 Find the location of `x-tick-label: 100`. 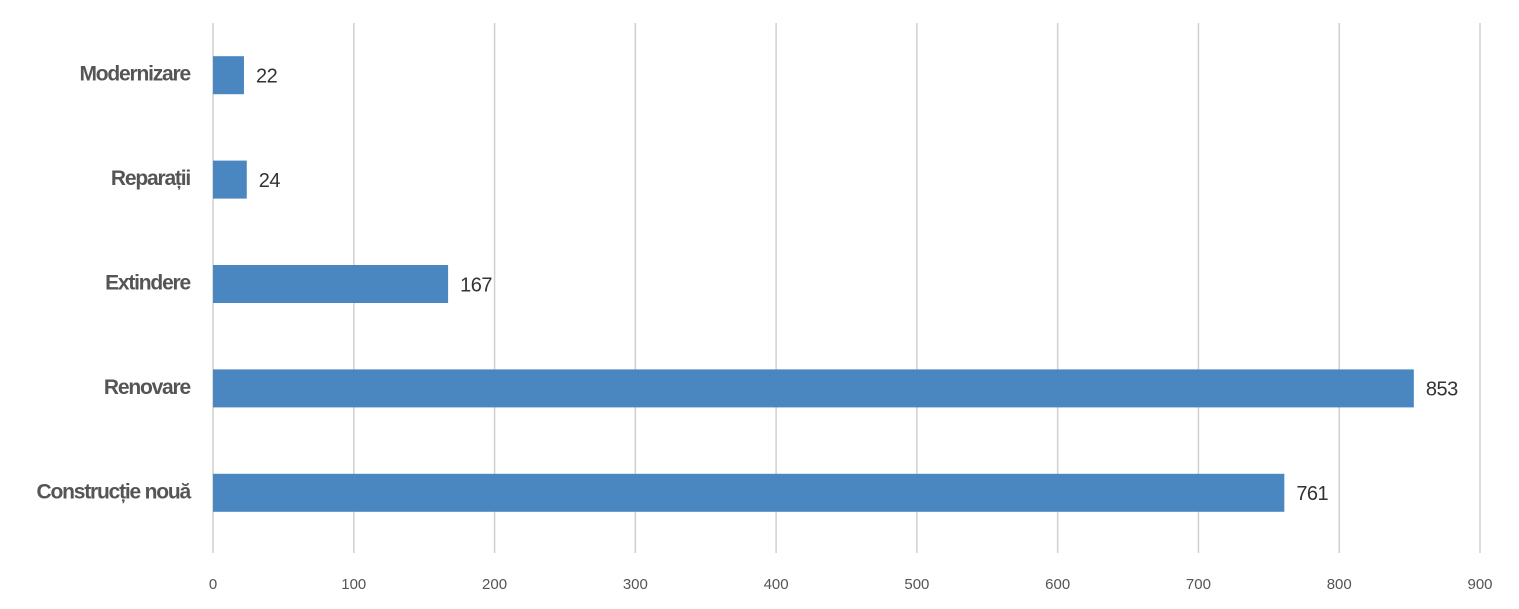

x-tick-label: 100 is located at coordinates (353, 584).